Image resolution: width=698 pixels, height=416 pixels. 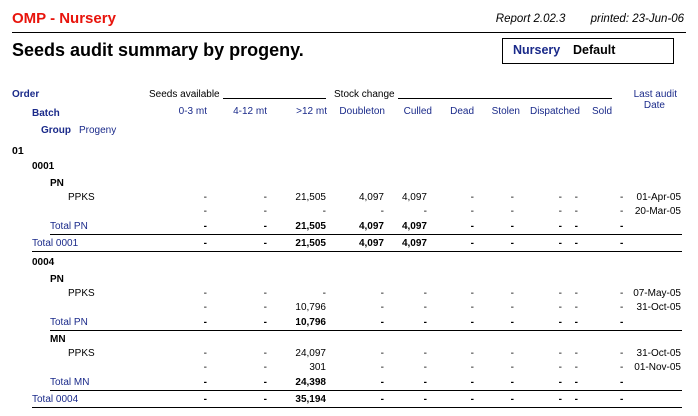 I want to click on page-title: Seeds audit summary by progeny., so click(x=158, y=50).